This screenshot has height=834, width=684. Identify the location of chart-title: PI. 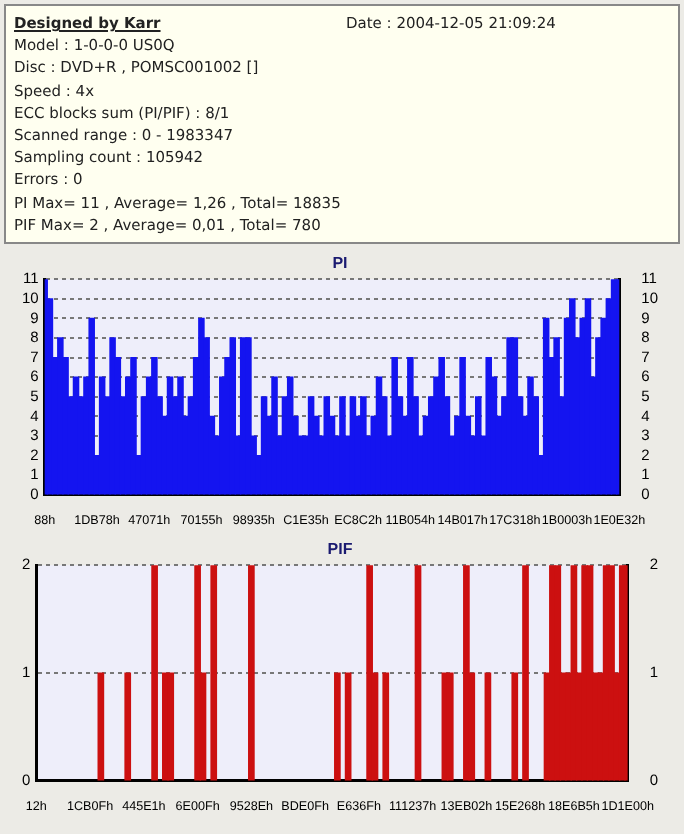
(340, 263).